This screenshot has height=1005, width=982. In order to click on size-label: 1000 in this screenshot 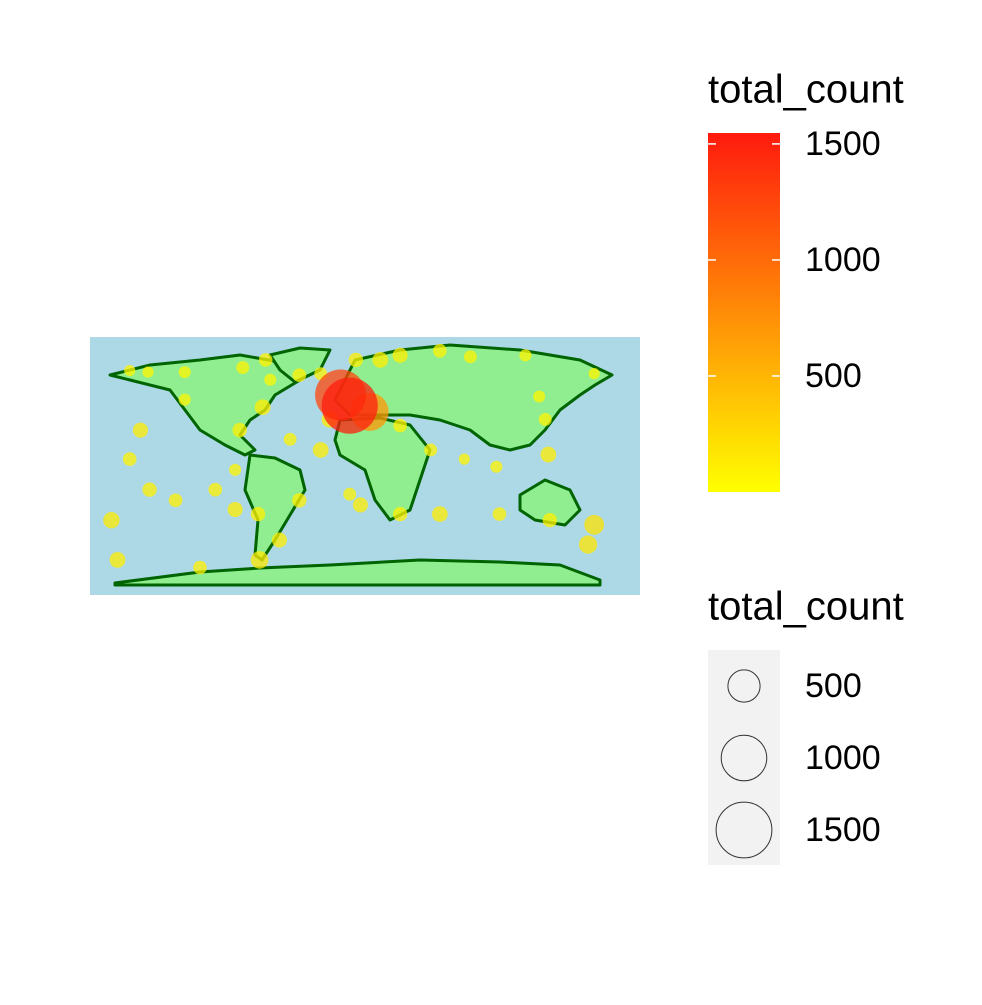, I will do `click(843, 758)`.